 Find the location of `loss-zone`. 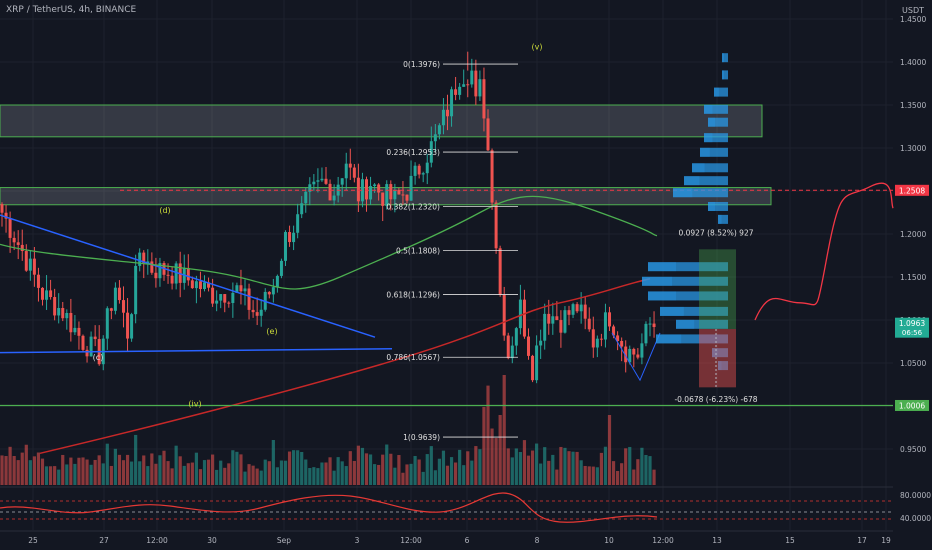

loss-zone is located at coordinates (717, 358).